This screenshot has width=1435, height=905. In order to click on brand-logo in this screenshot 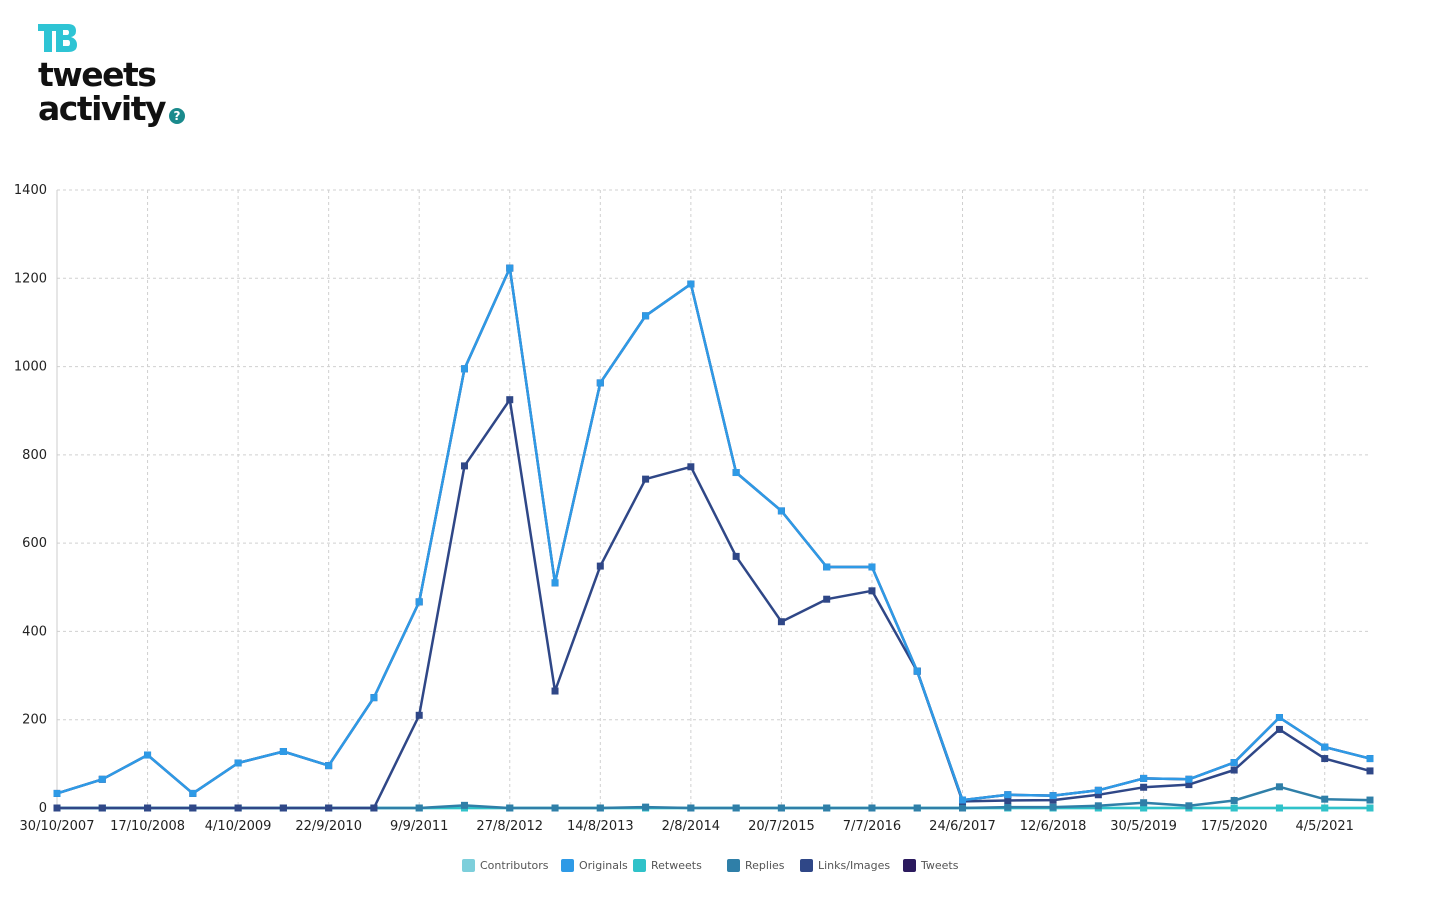, I will do `click(58, 38)`.